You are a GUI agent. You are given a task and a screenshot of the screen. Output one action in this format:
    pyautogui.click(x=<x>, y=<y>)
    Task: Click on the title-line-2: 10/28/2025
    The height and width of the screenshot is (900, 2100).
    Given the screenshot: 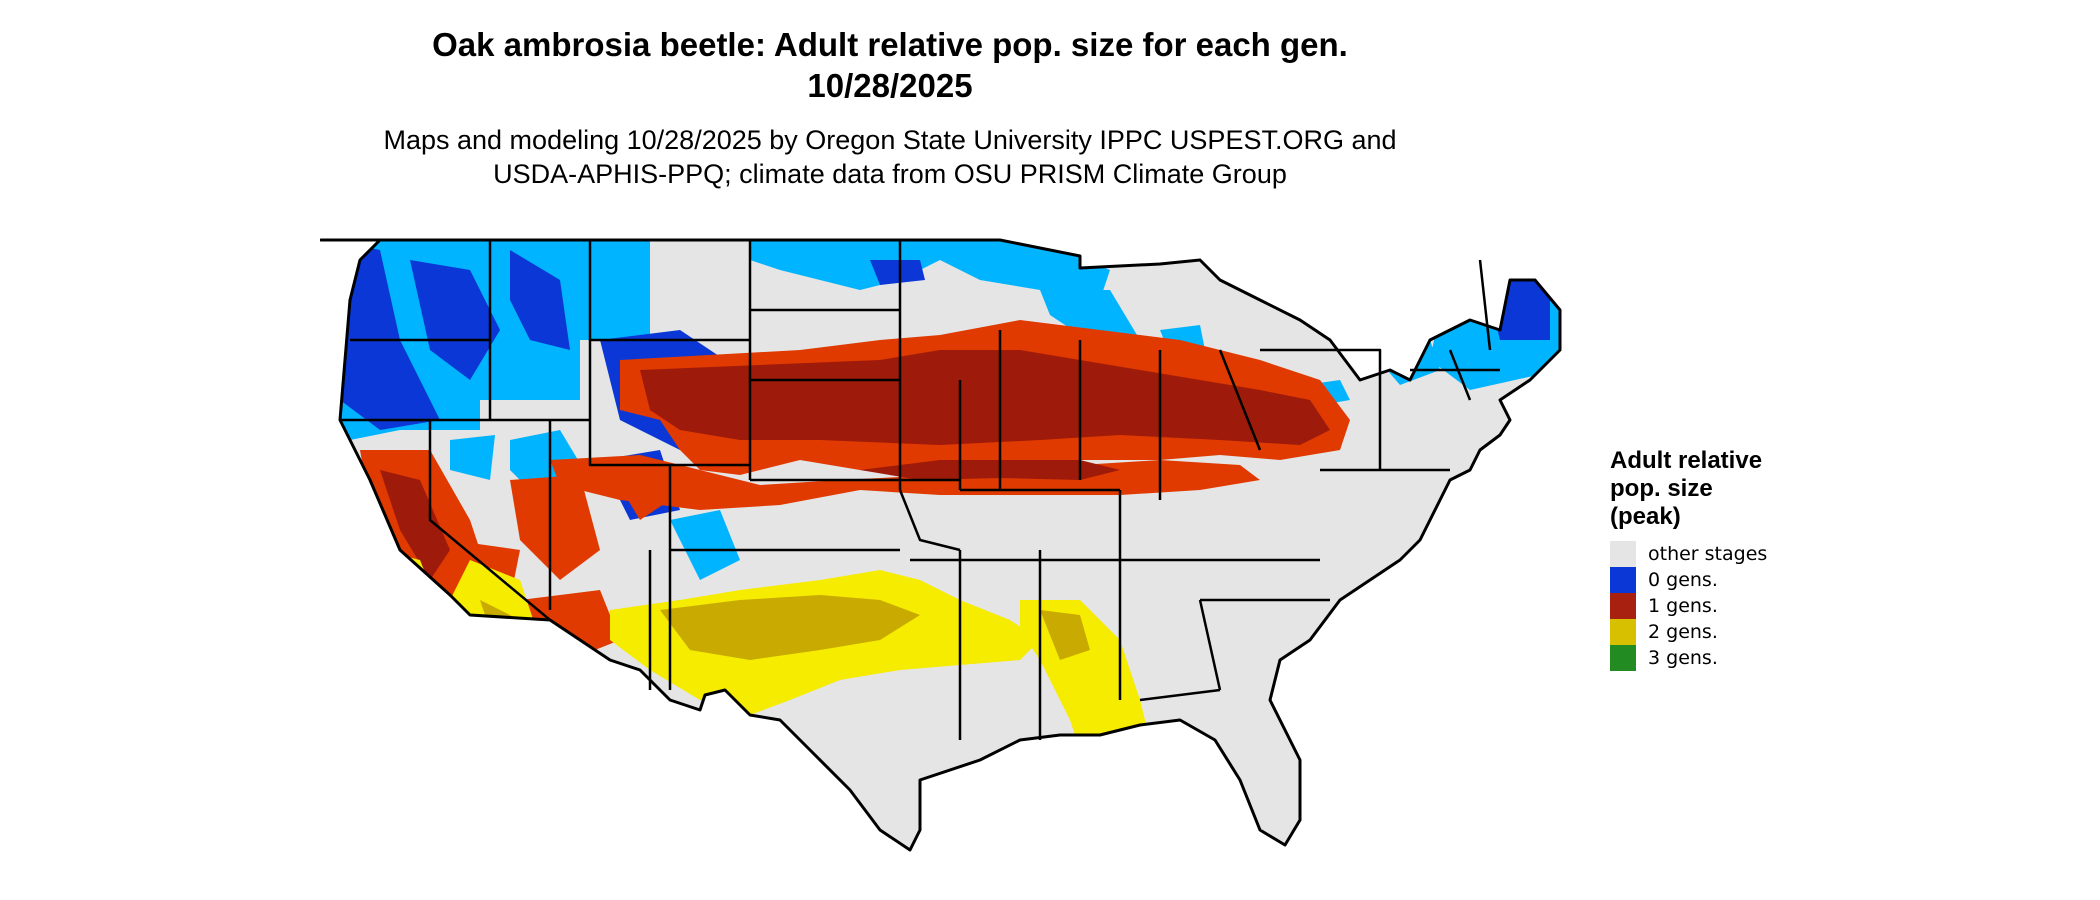 What is the action you would take?
    pyautogui.click(x=890, y=85)
    